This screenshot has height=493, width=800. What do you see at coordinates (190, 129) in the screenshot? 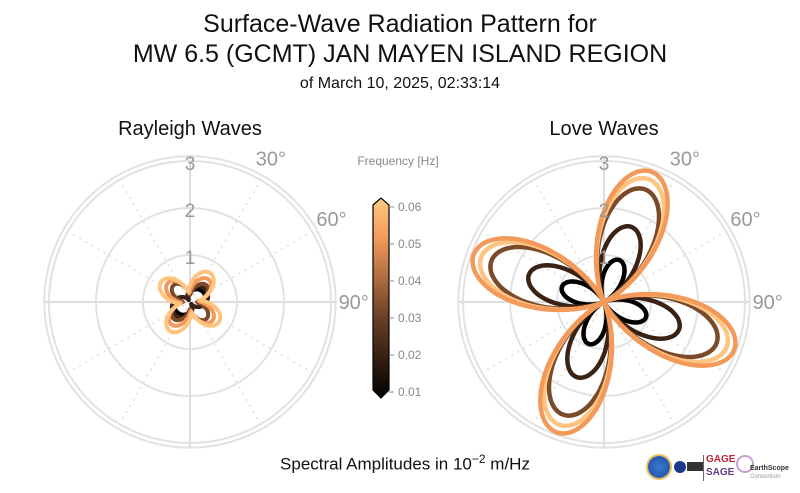
I see `rayleigh-title: Rayleigh Waves` at bounding box center [190, 129].